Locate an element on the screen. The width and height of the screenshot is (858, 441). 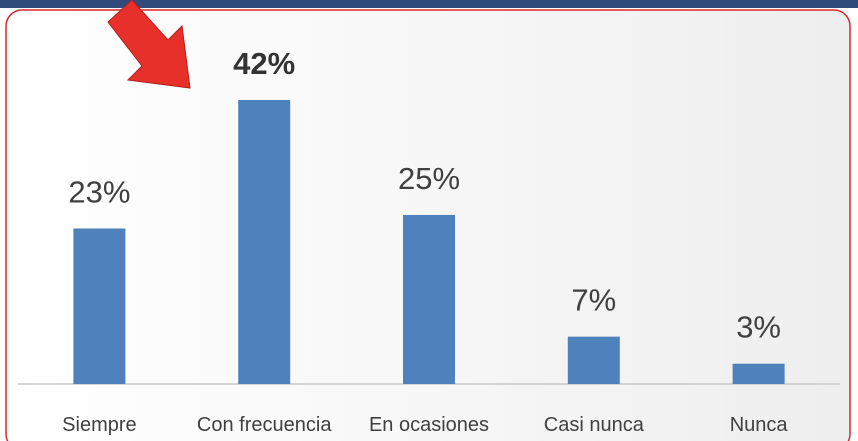
value-label: 7% is located at coordinates (593, 300).